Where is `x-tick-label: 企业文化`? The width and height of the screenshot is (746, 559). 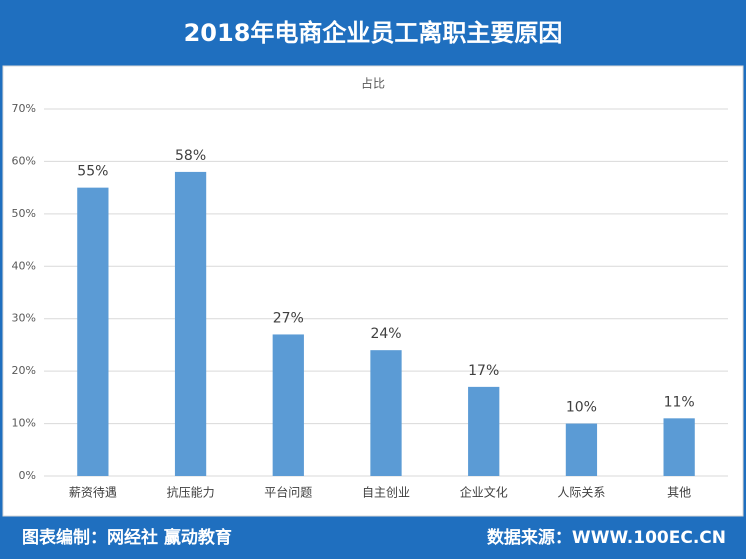 x-tick-label: 企业文化 is located at coordinates (484, 492).